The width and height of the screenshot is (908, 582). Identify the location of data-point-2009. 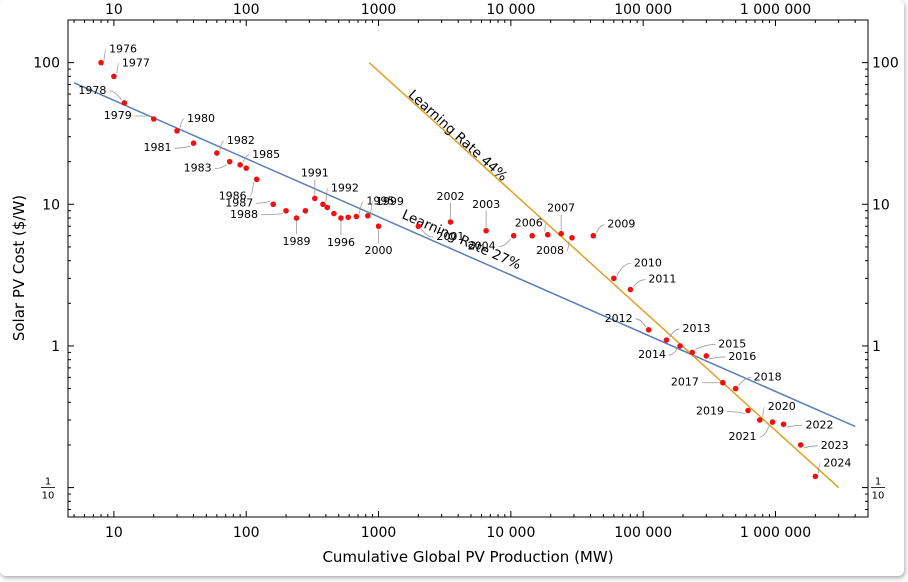
(593, 235).